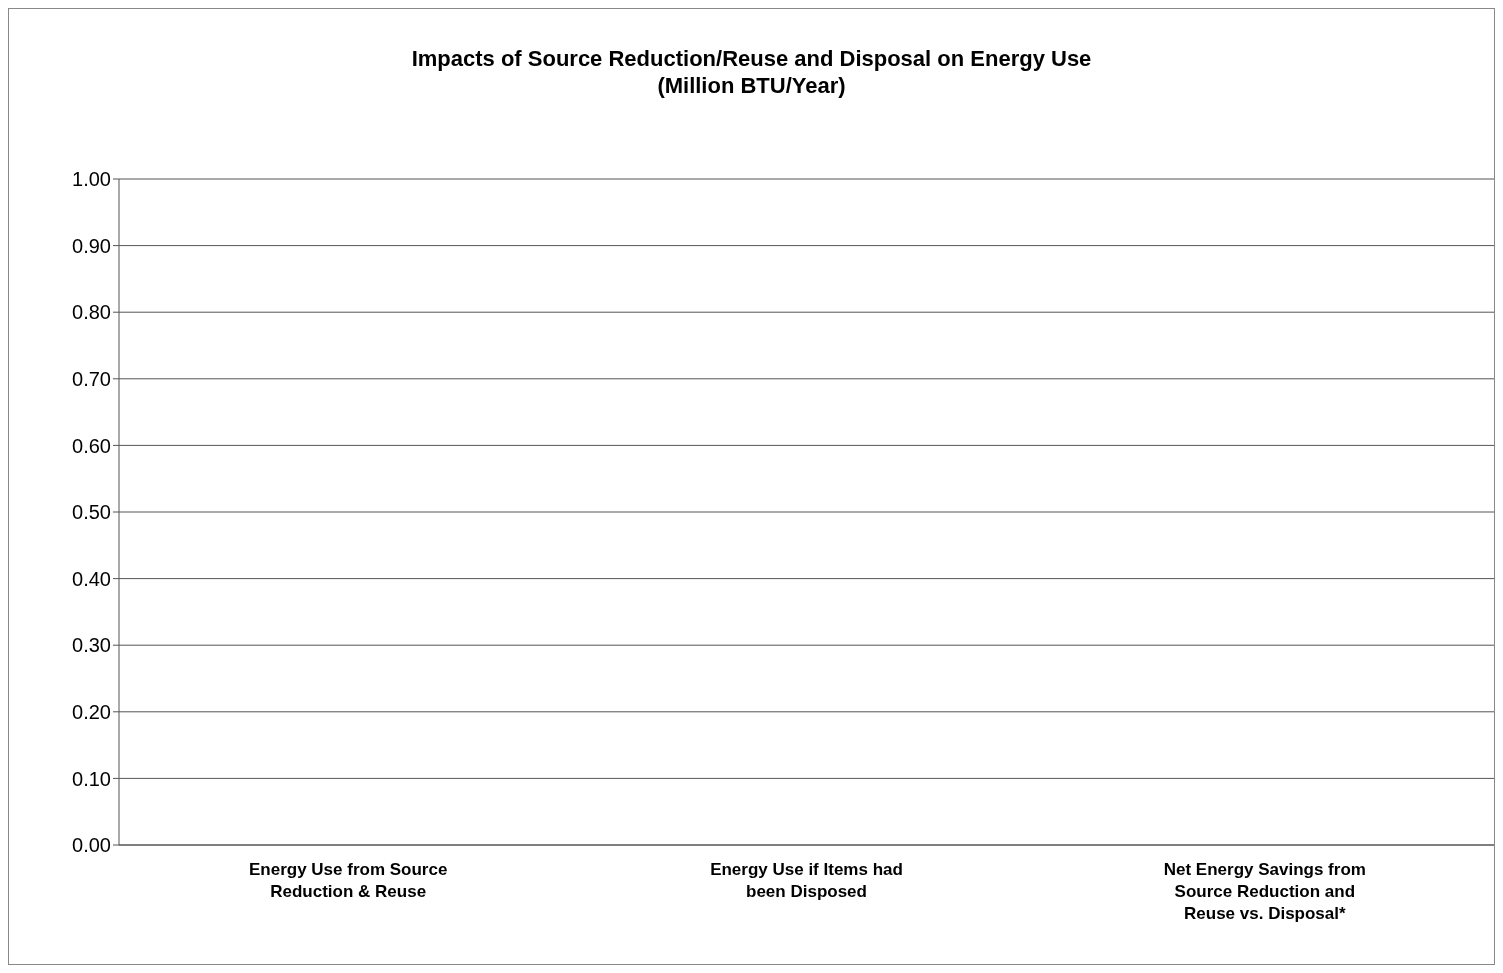  What do you see at coordinates (91, 845) in the screenshot?
I see `y-tick-label: 0.00` at bounding box center [91, 845].